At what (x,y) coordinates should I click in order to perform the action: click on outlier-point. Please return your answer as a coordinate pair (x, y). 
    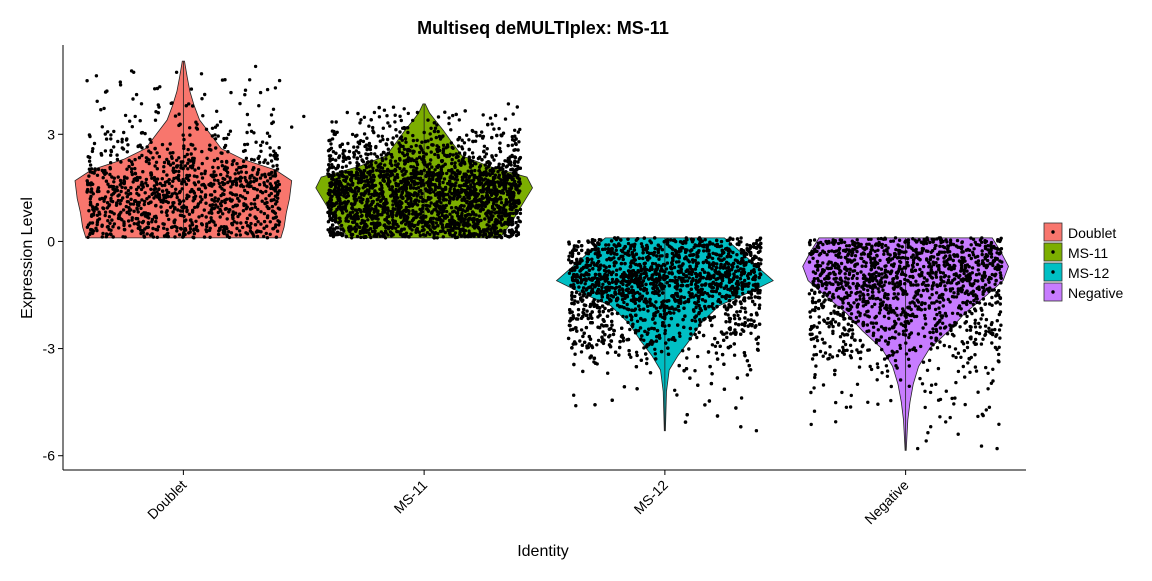
    Looking at the image, I should click on (508, 103).